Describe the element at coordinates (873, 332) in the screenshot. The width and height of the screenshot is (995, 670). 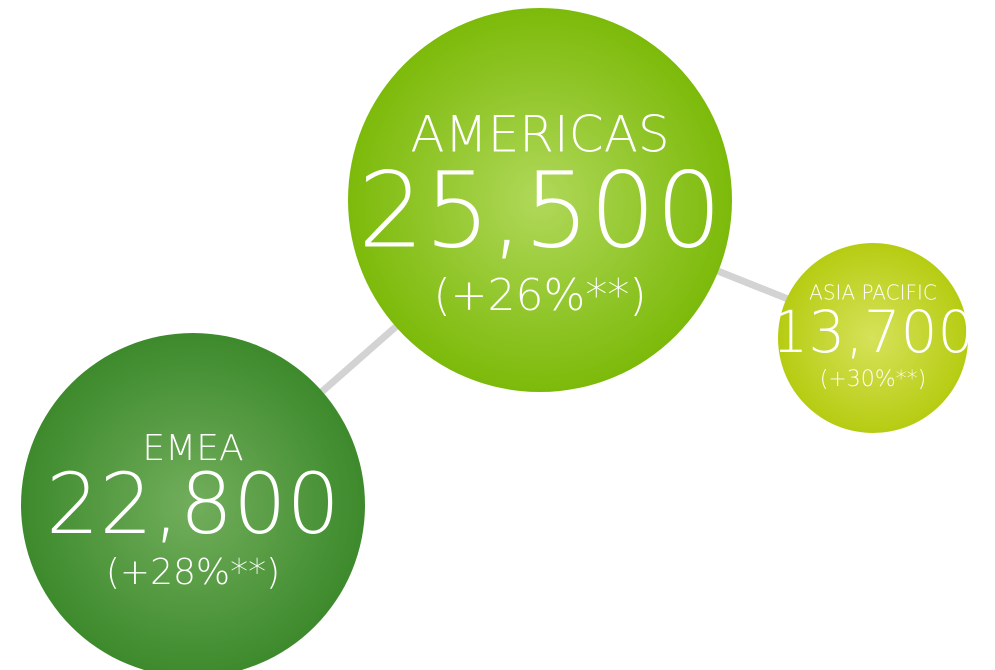
I see `region-value: 13,700` at that location.